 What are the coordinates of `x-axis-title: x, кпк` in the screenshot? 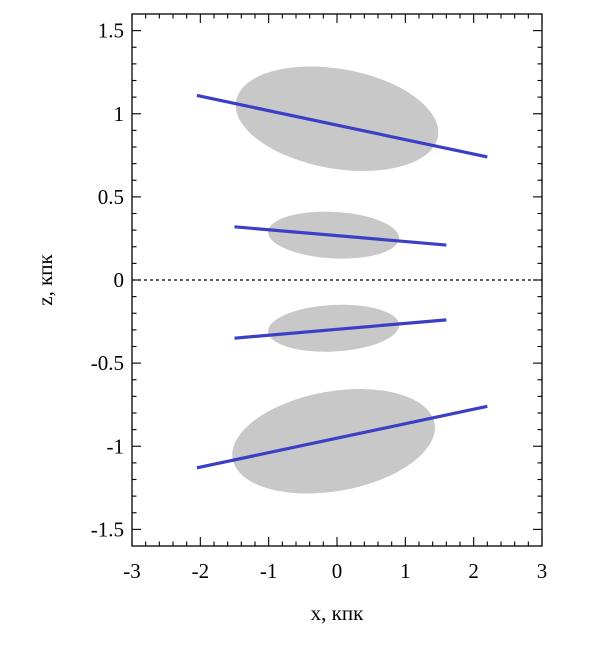 It's located at (337, 613).